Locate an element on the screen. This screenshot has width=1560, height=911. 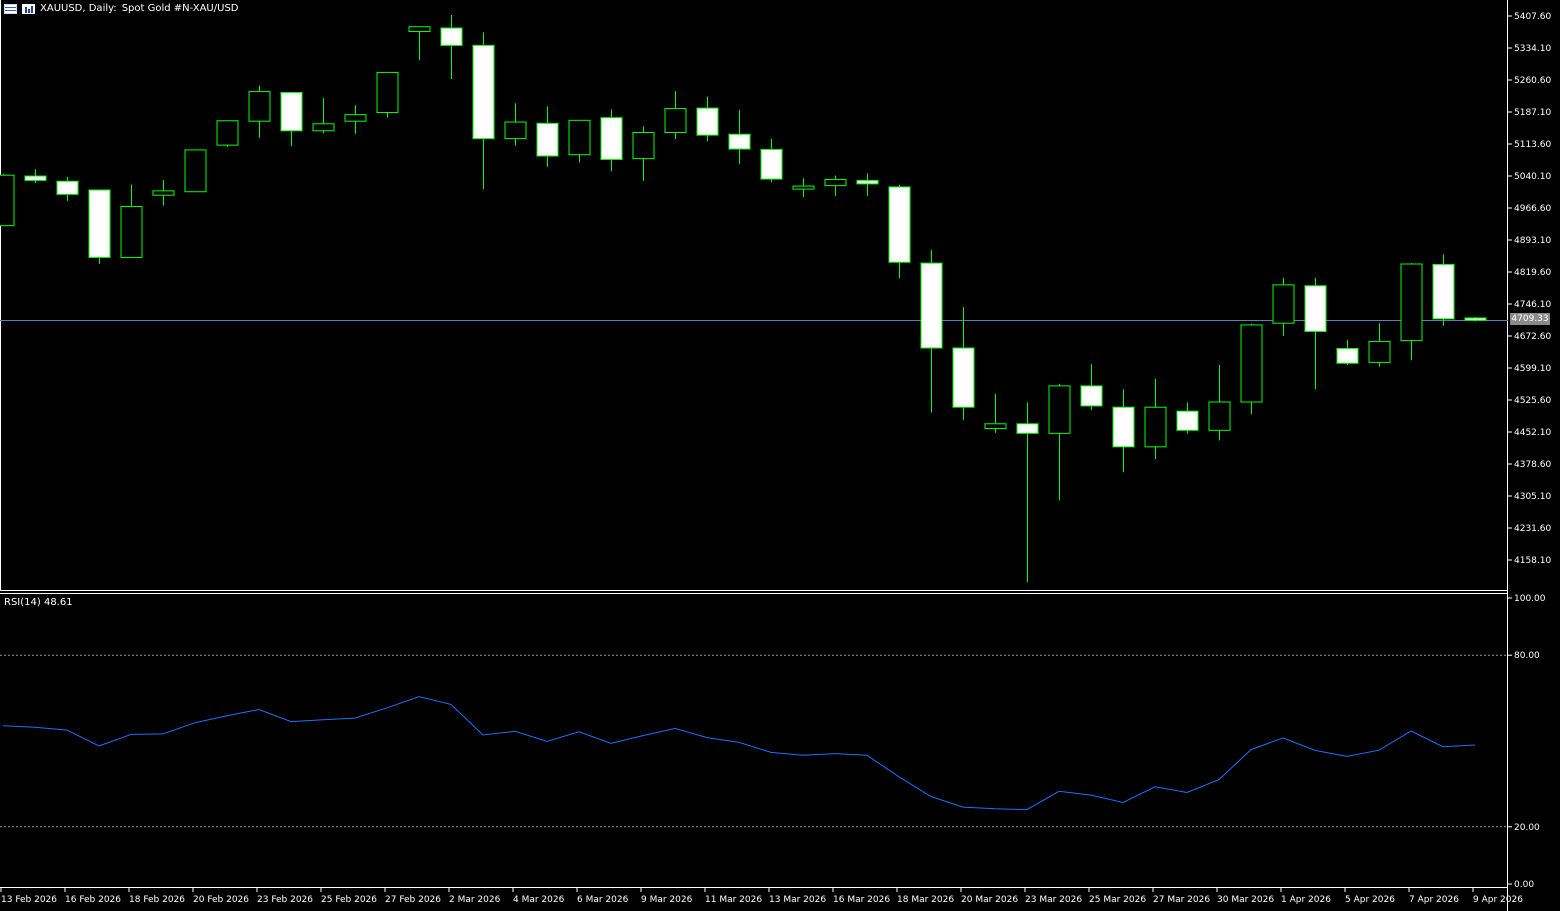
date-axis-label: 1 Apr 2026 is located at coordinates (1306, 900).